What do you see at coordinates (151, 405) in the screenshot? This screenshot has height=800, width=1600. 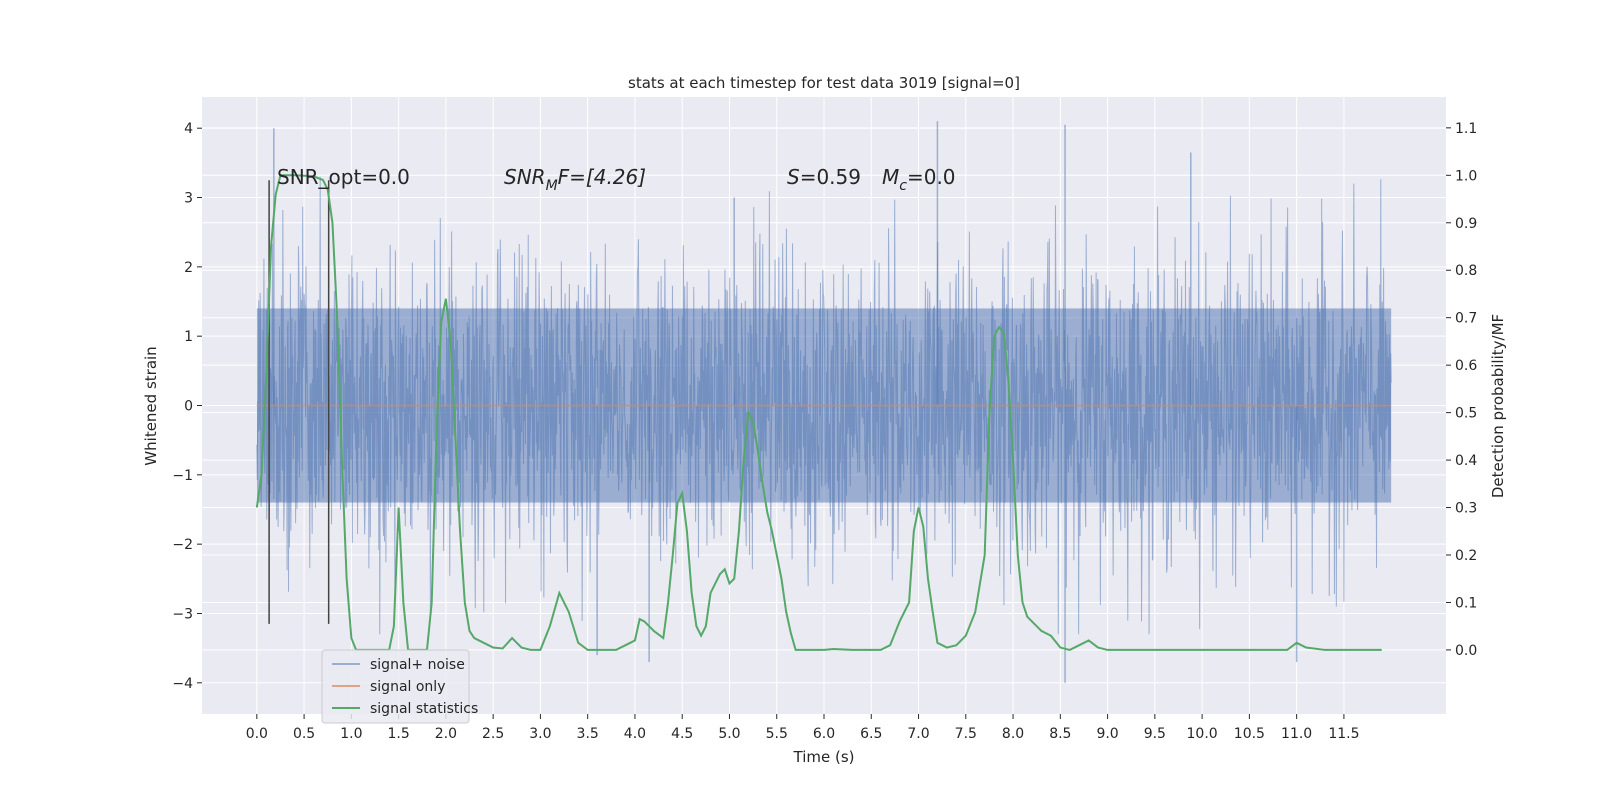 I see `y-axis-label: Whitened strain` at bounding box center [151, 405].